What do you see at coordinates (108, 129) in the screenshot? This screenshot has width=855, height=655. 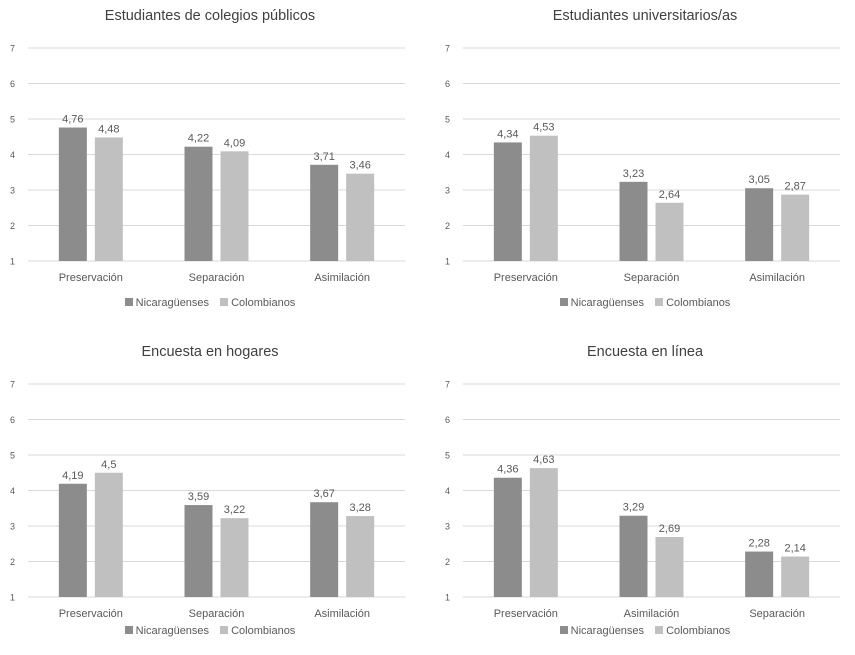 I see `data-label: 4,48` at bounding box center [108, 129].